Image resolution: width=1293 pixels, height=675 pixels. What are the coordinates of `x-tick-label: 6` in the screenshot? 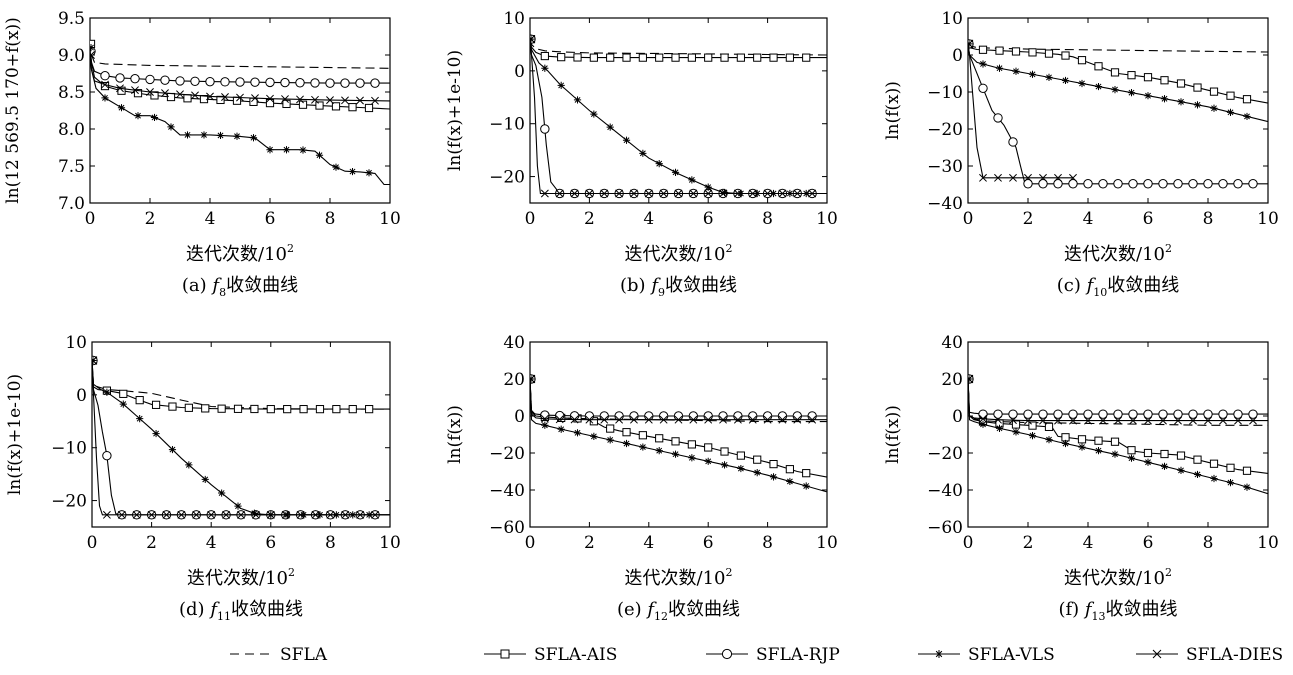 It's located at (1148, 219).